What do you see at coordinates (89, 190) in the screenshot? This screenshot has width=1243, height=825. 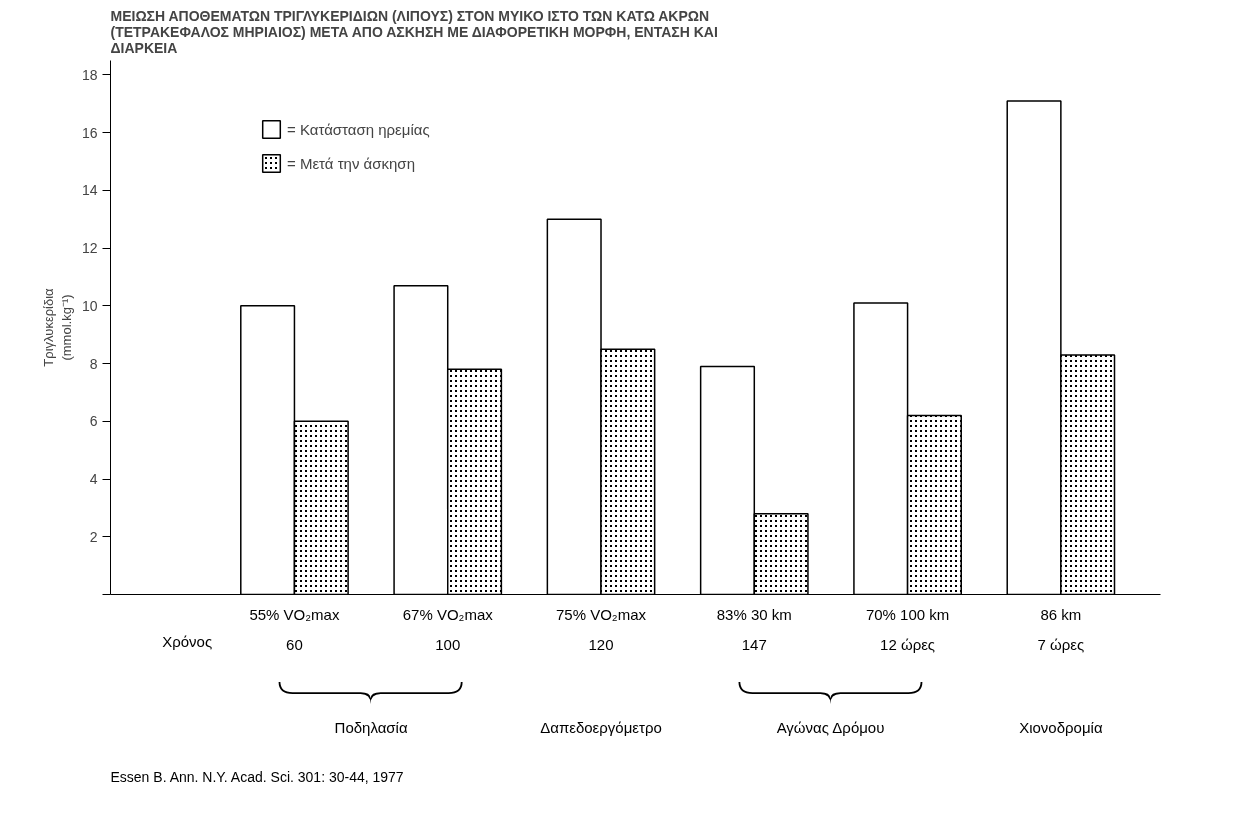 I see `y-tick-label: 14` at bounding box center [89, 190].